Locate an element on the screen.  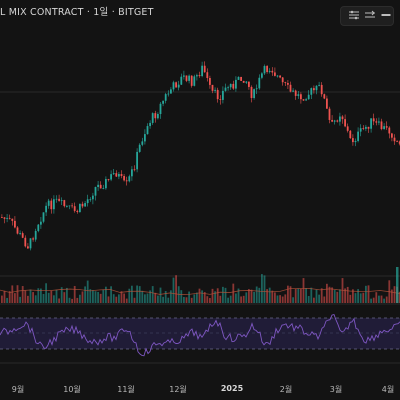
chart-toolbar is located at coordinates (367, 16).